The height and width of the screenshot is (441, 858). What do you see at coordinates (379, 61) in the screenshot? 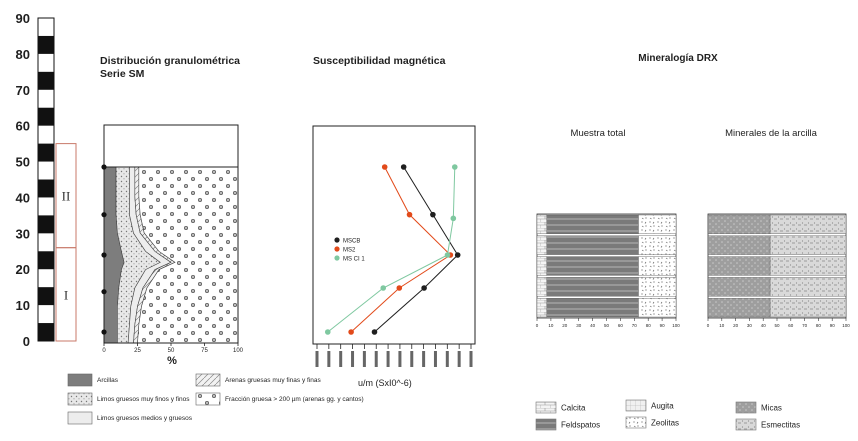
I see `susceptibility-title: Susceptibilidad magnética` at bounding box center [379, 61].